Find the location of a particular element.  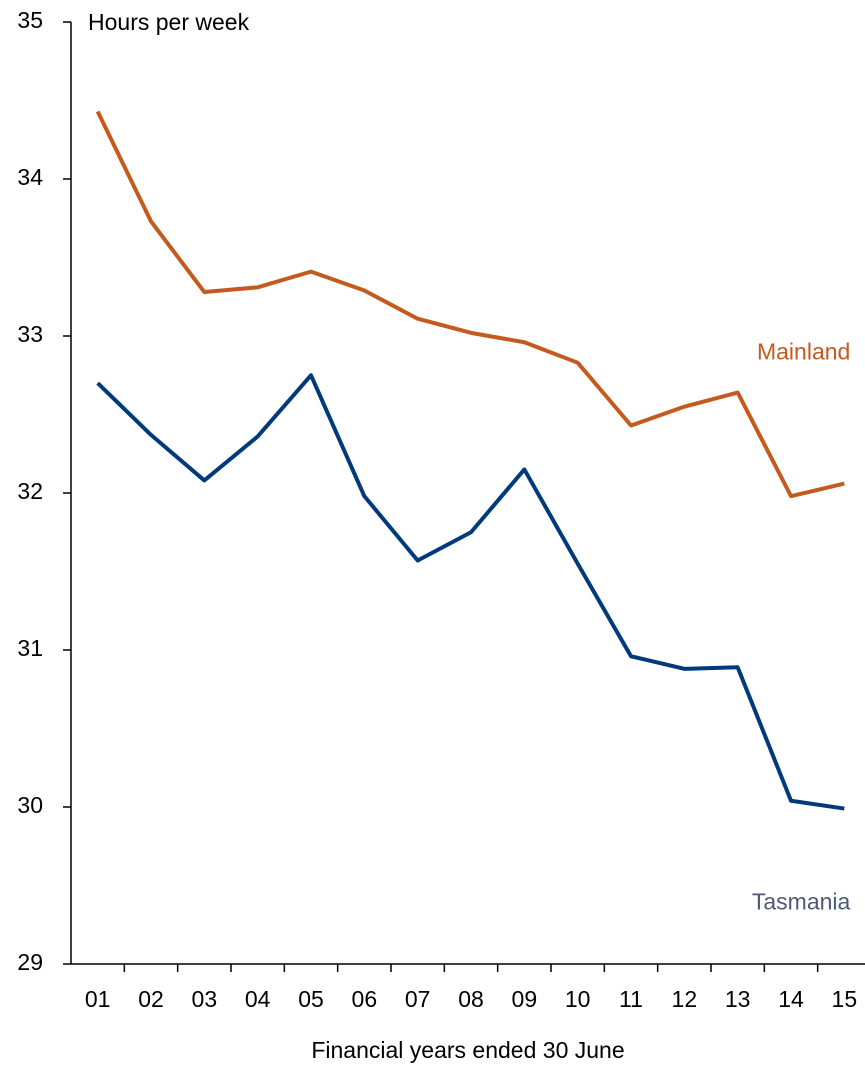

series-label: Mainland is located at coordinates (803, 352).